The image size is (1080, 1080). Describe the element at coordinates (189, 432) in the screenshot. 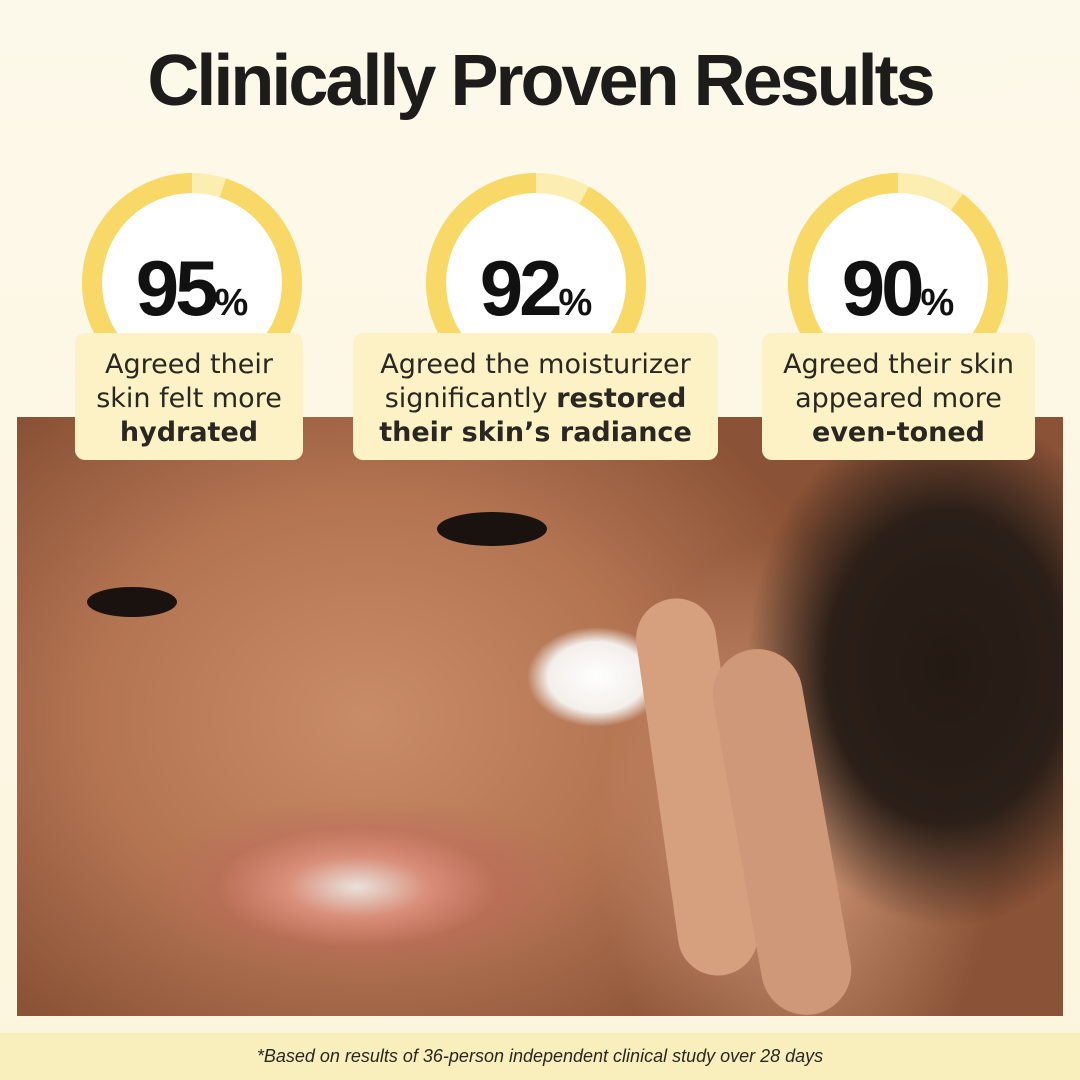

I see `card-highlight: hydrated` at that location.